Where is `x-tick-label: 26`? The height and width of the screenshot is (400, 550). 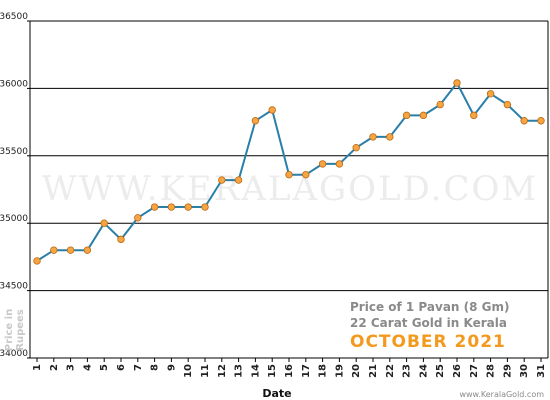
x-tick-label: 26 is located at coordinates (457, 371).